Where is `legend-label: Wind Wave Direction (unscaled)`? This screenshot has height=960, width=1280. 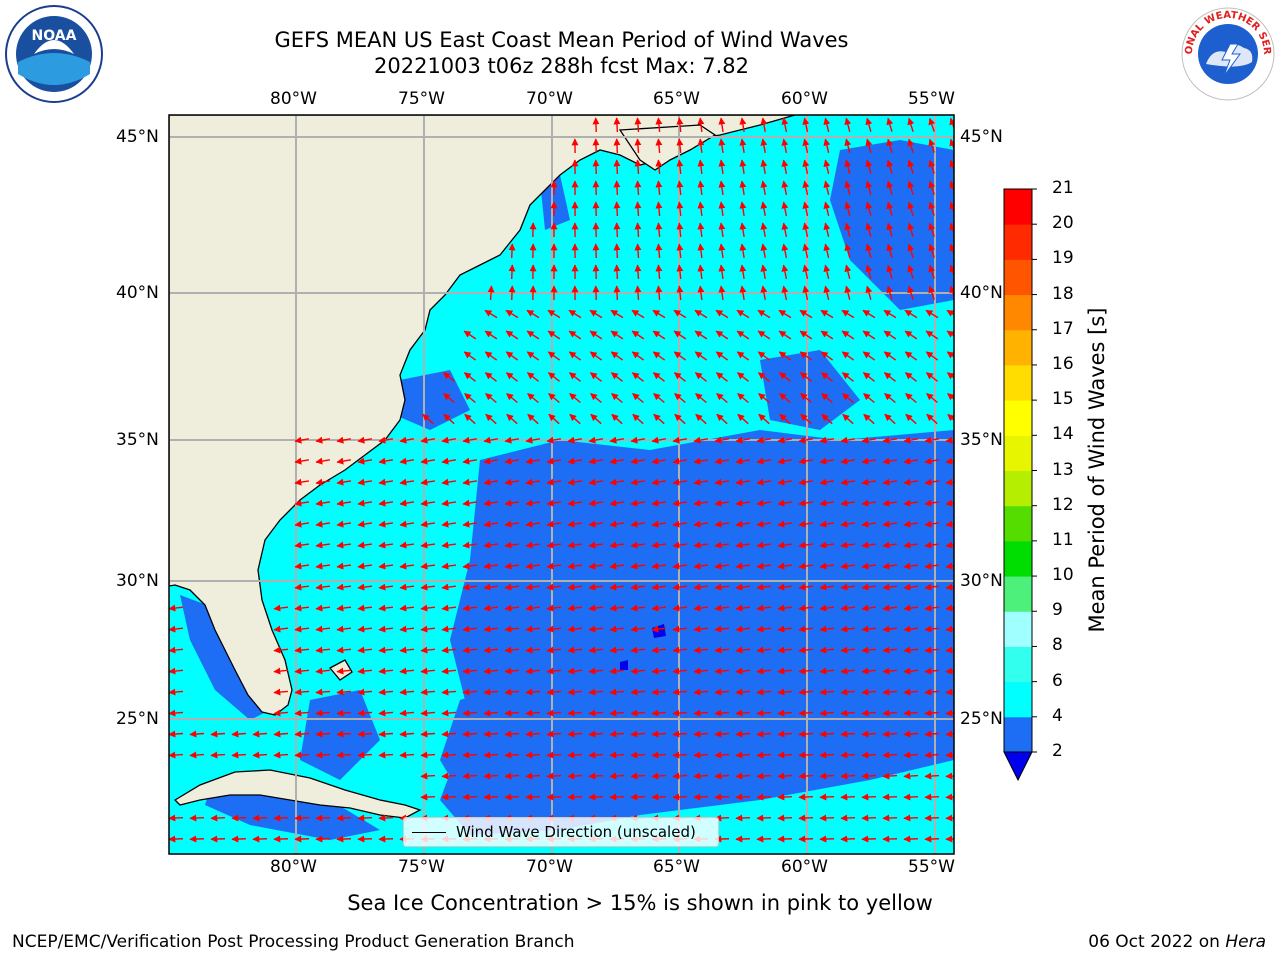
legend-label: Wind Wave Direction (unscaled) is located at coordinates (576, 832).